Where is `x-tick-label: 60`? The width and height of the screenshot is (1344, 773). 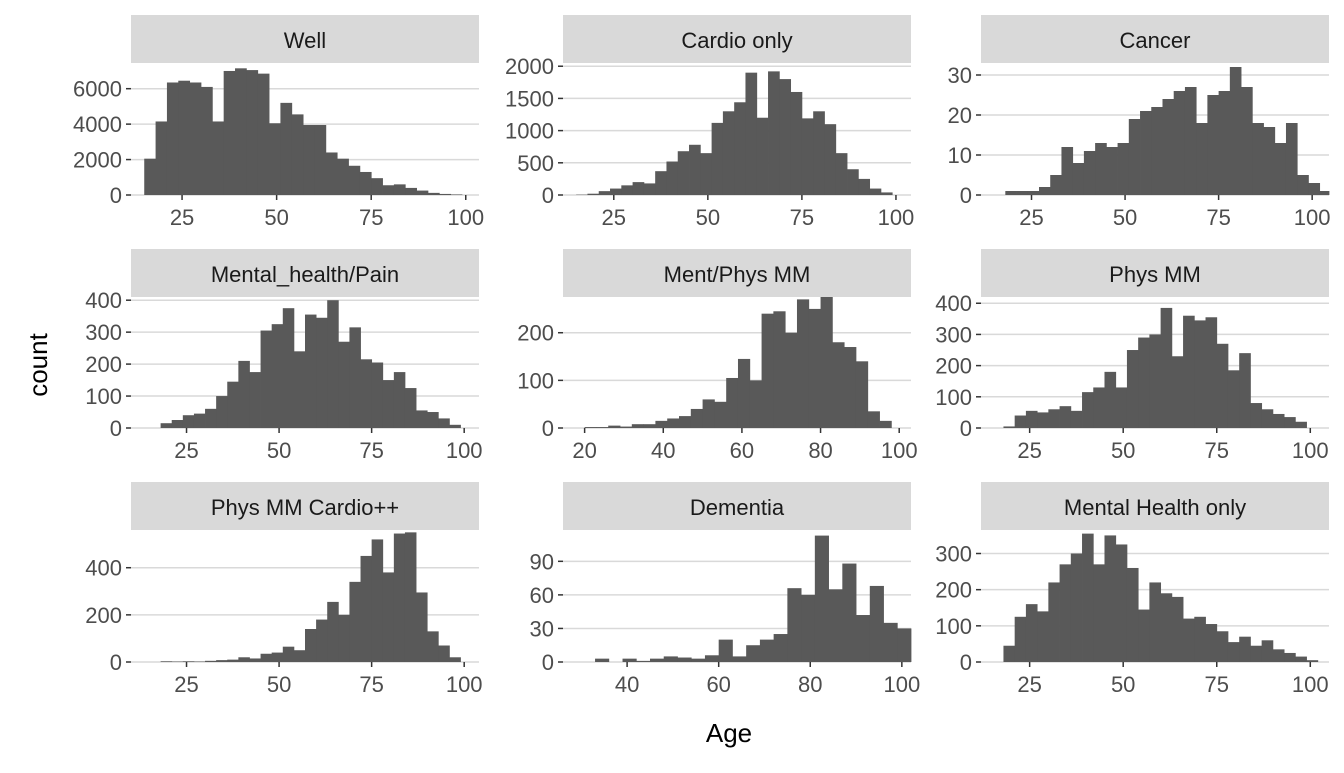
x-tick-label: 60 is located at coordinates (742, 450).